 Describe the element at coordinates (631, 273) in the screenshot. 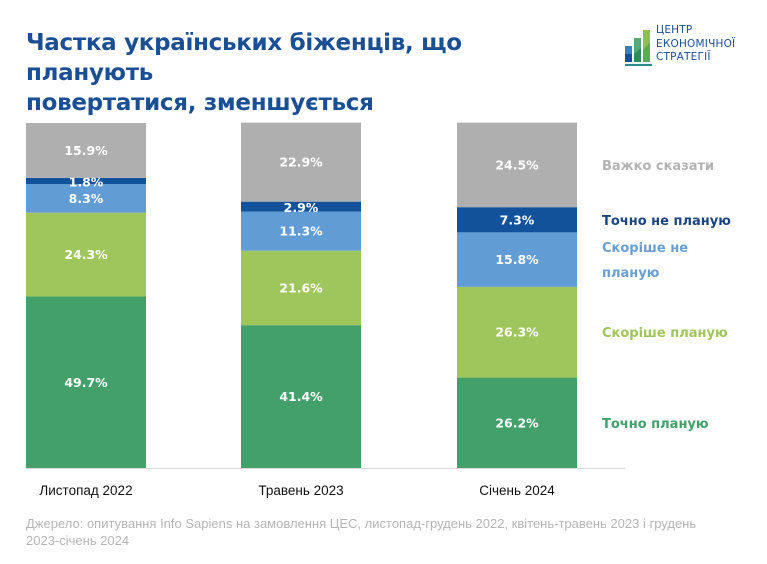

I see `legend-label: планую` at that location.